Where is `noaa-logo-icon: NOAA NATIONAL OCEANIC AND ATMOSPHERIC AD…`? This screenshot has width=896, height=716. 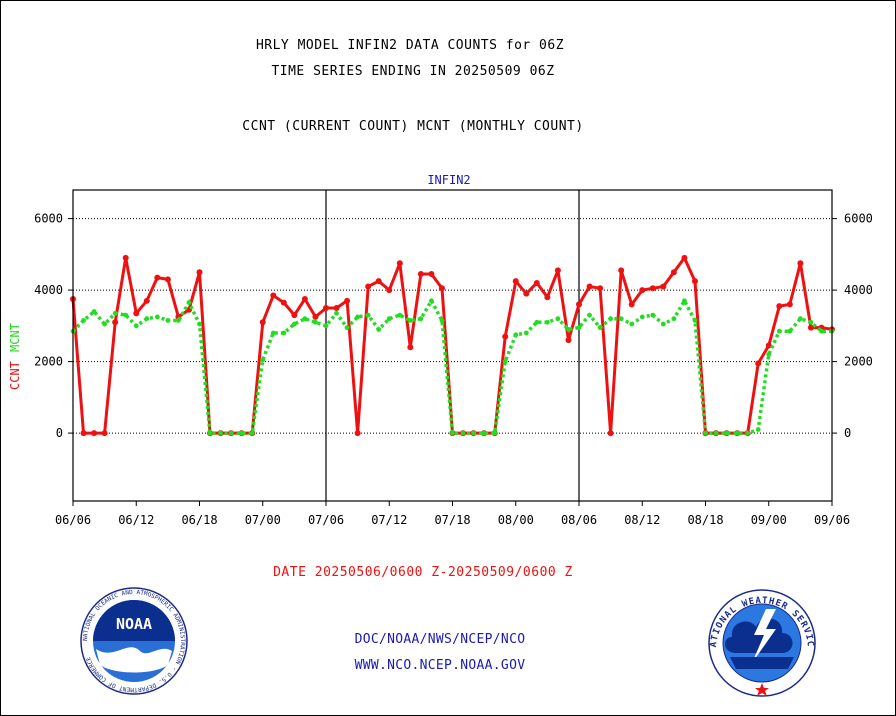
noaa-logo-icon: NOAA NATIONAL OCEANIC AND ATMOSPHERIC AD… is located at coordinates (134, 641).